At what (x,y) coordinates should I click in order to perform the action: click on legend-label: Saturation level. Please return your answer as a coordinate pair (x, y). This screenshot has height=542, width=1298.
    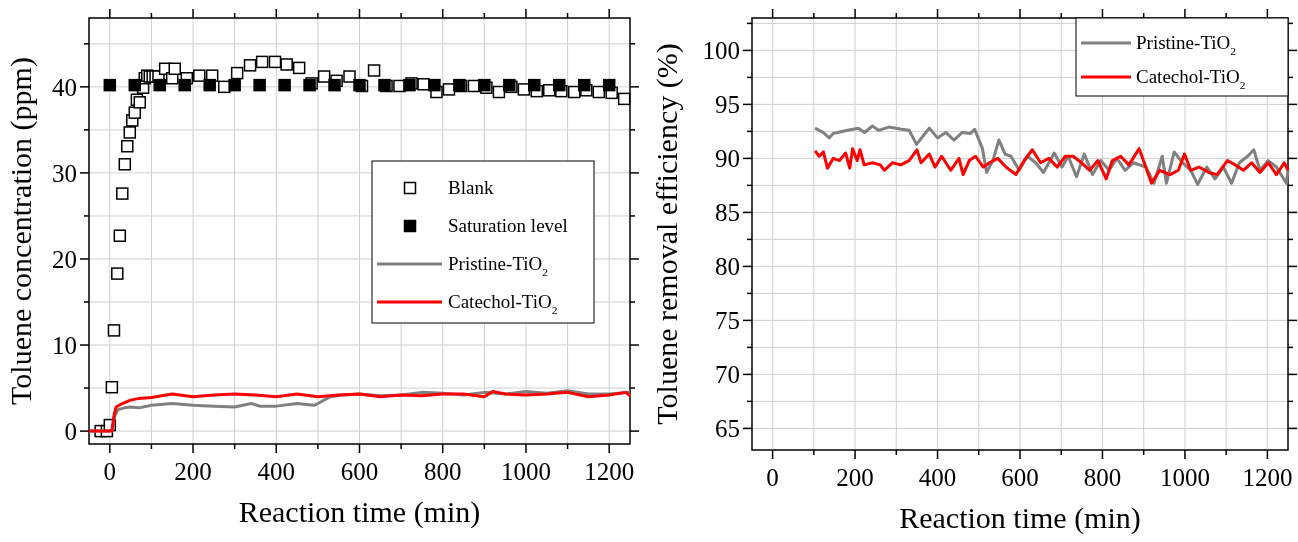
    Looking at the image, I should click on (508, 225).